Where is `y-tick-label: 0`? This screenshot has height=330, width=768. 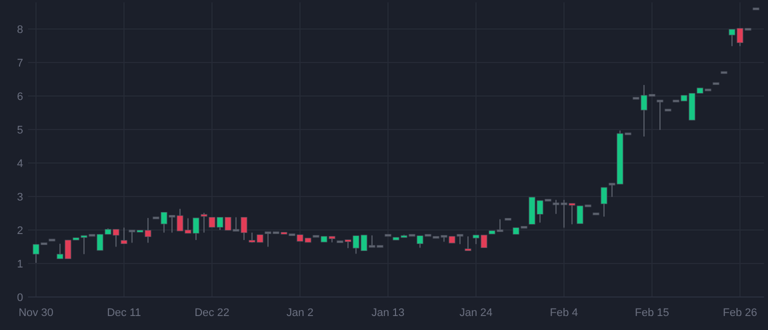 y-tick-label: 0 is located at coordinates (20, 298).